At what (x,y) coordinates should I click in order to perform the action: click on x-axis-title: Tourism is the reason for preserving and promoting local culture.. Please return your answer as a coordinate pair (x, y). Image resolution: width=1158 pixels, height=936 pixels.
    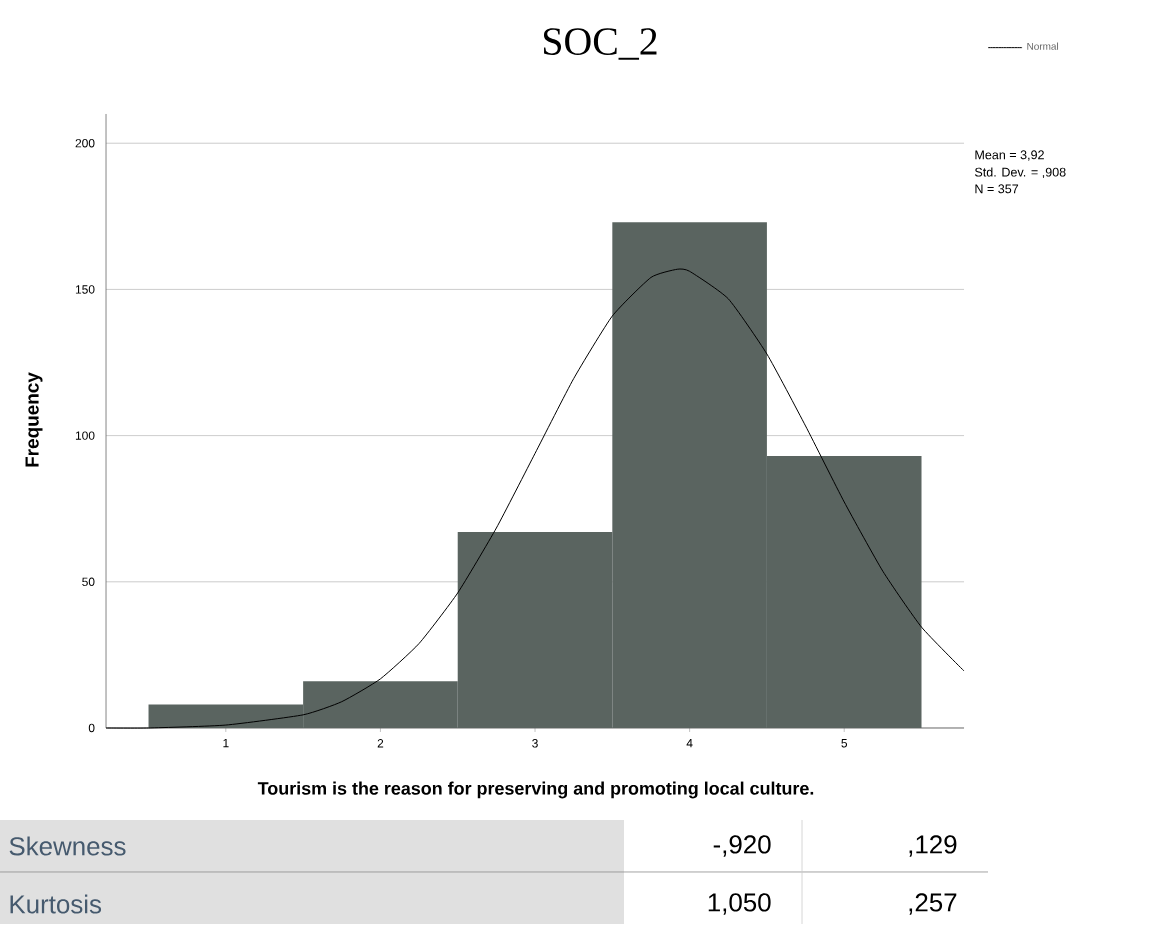
    Looking at the image, I should click on (535, 790).